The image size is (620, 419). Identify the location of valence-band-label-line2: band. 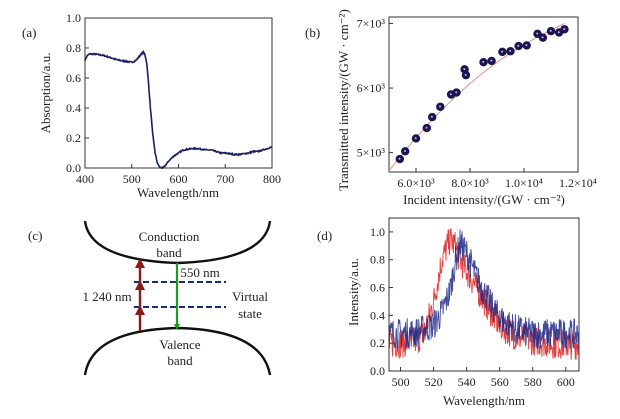
(180, 360).